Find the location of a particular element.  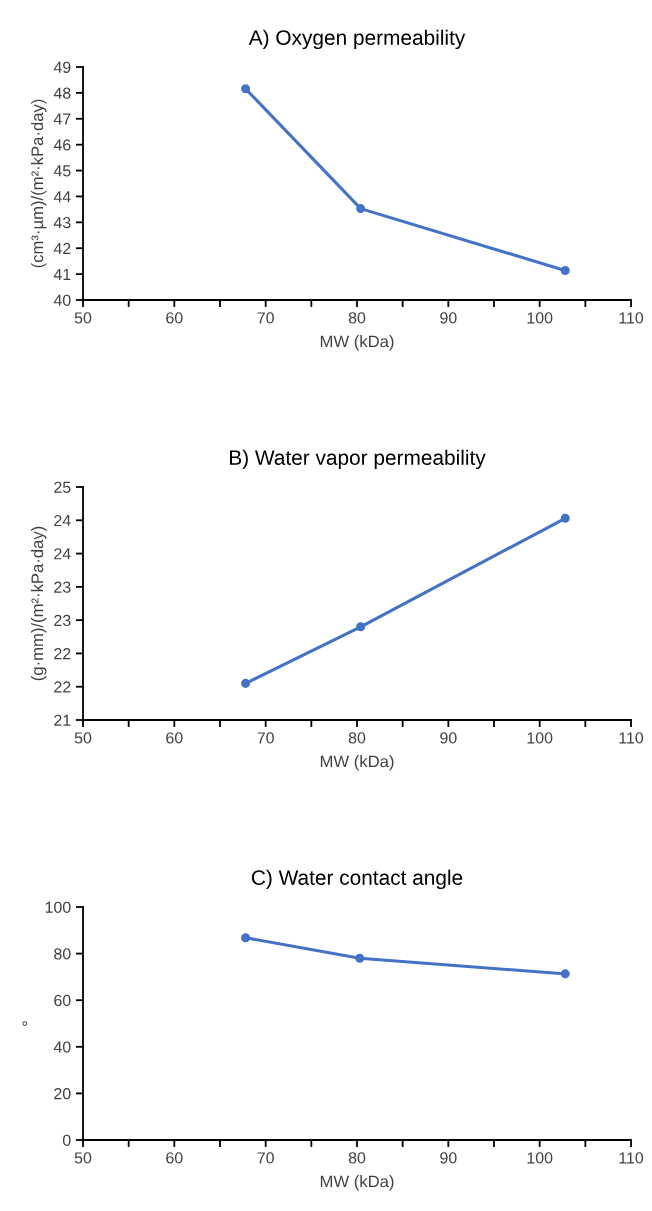

y-tick-label: 60 is located at coordinates (62, 1000).